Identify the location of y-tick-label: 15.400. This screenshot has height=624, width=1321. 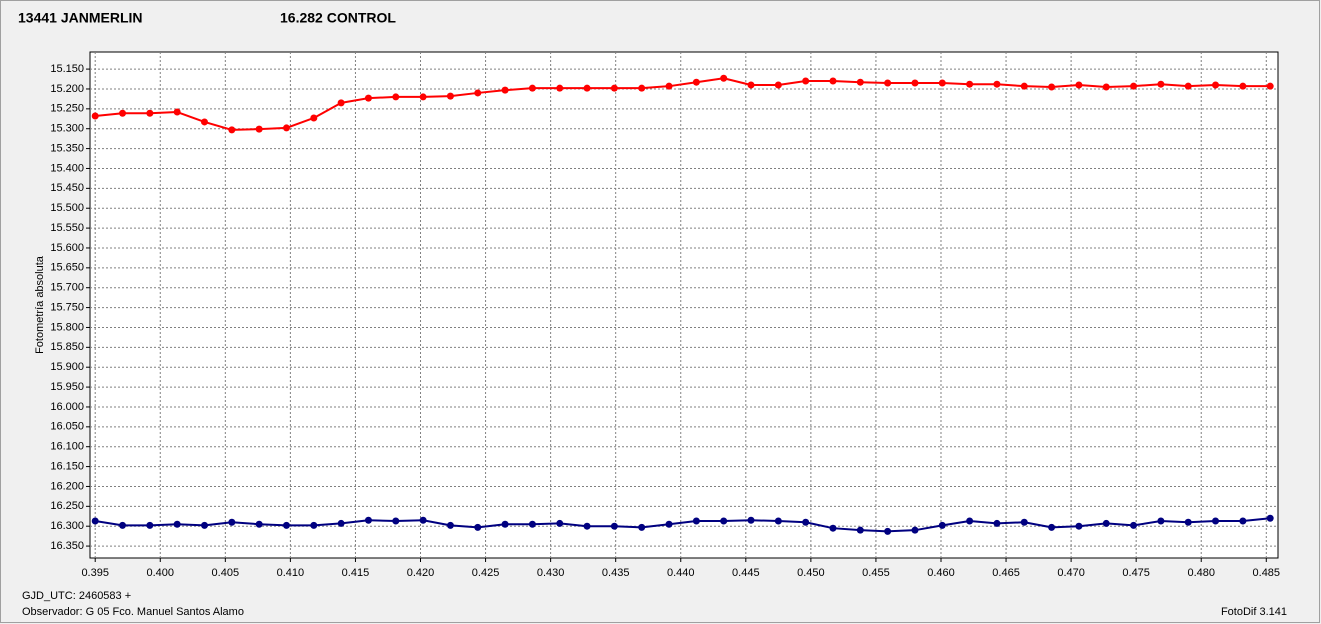
(67, 168).